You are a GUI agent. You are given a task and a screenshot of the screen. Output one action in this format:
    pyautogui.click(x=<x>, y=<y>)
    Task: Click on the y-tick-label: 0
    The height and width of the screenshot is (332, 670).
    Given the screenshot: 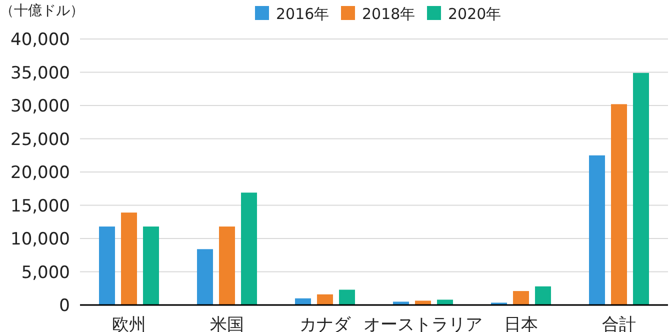 What is the action you would take?
    pyautogui.click(x=64, y=306)
    